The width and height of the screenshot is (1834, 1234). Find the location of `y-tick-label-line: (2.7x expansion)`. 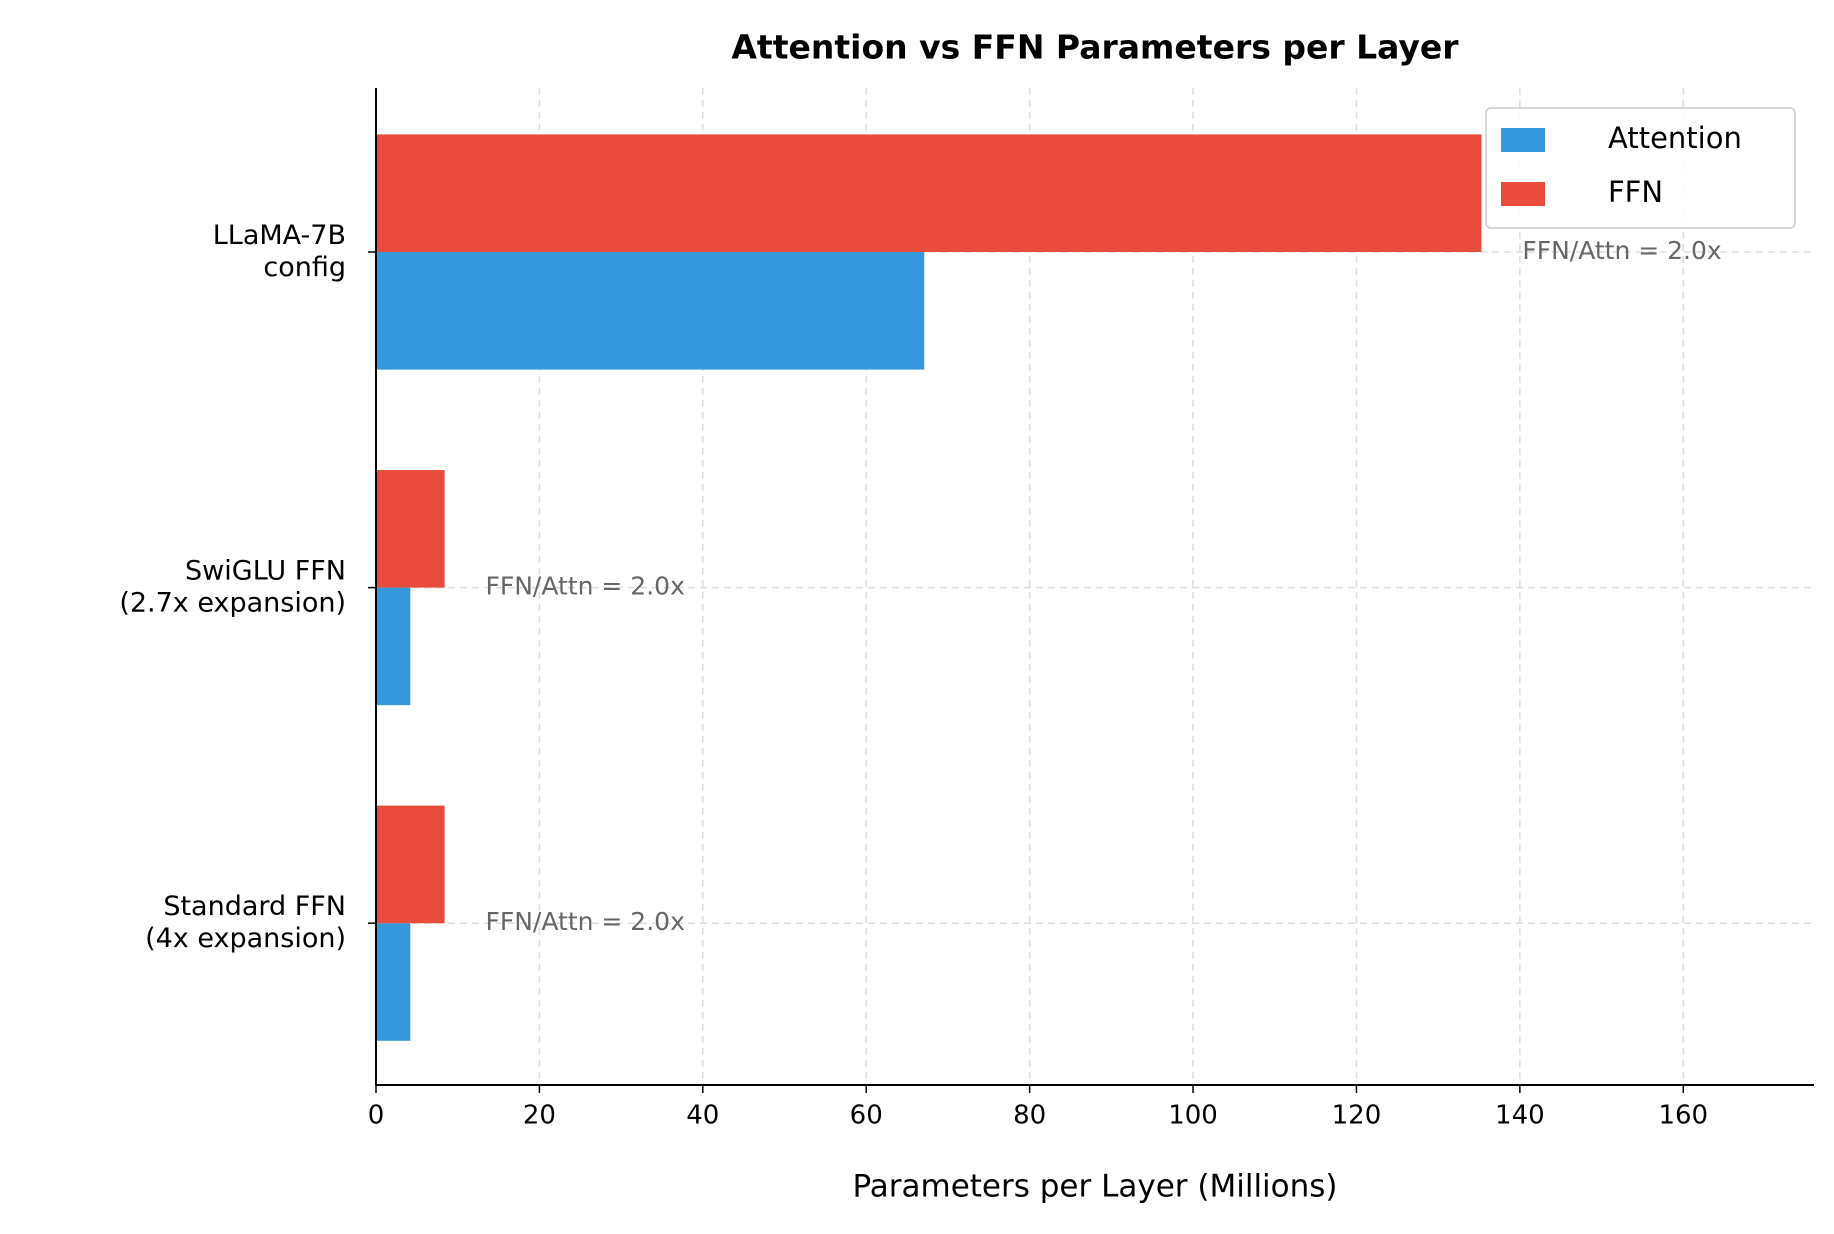

y-tick-label-line: (2.7x expansion) is located at coordinates (232, 602).